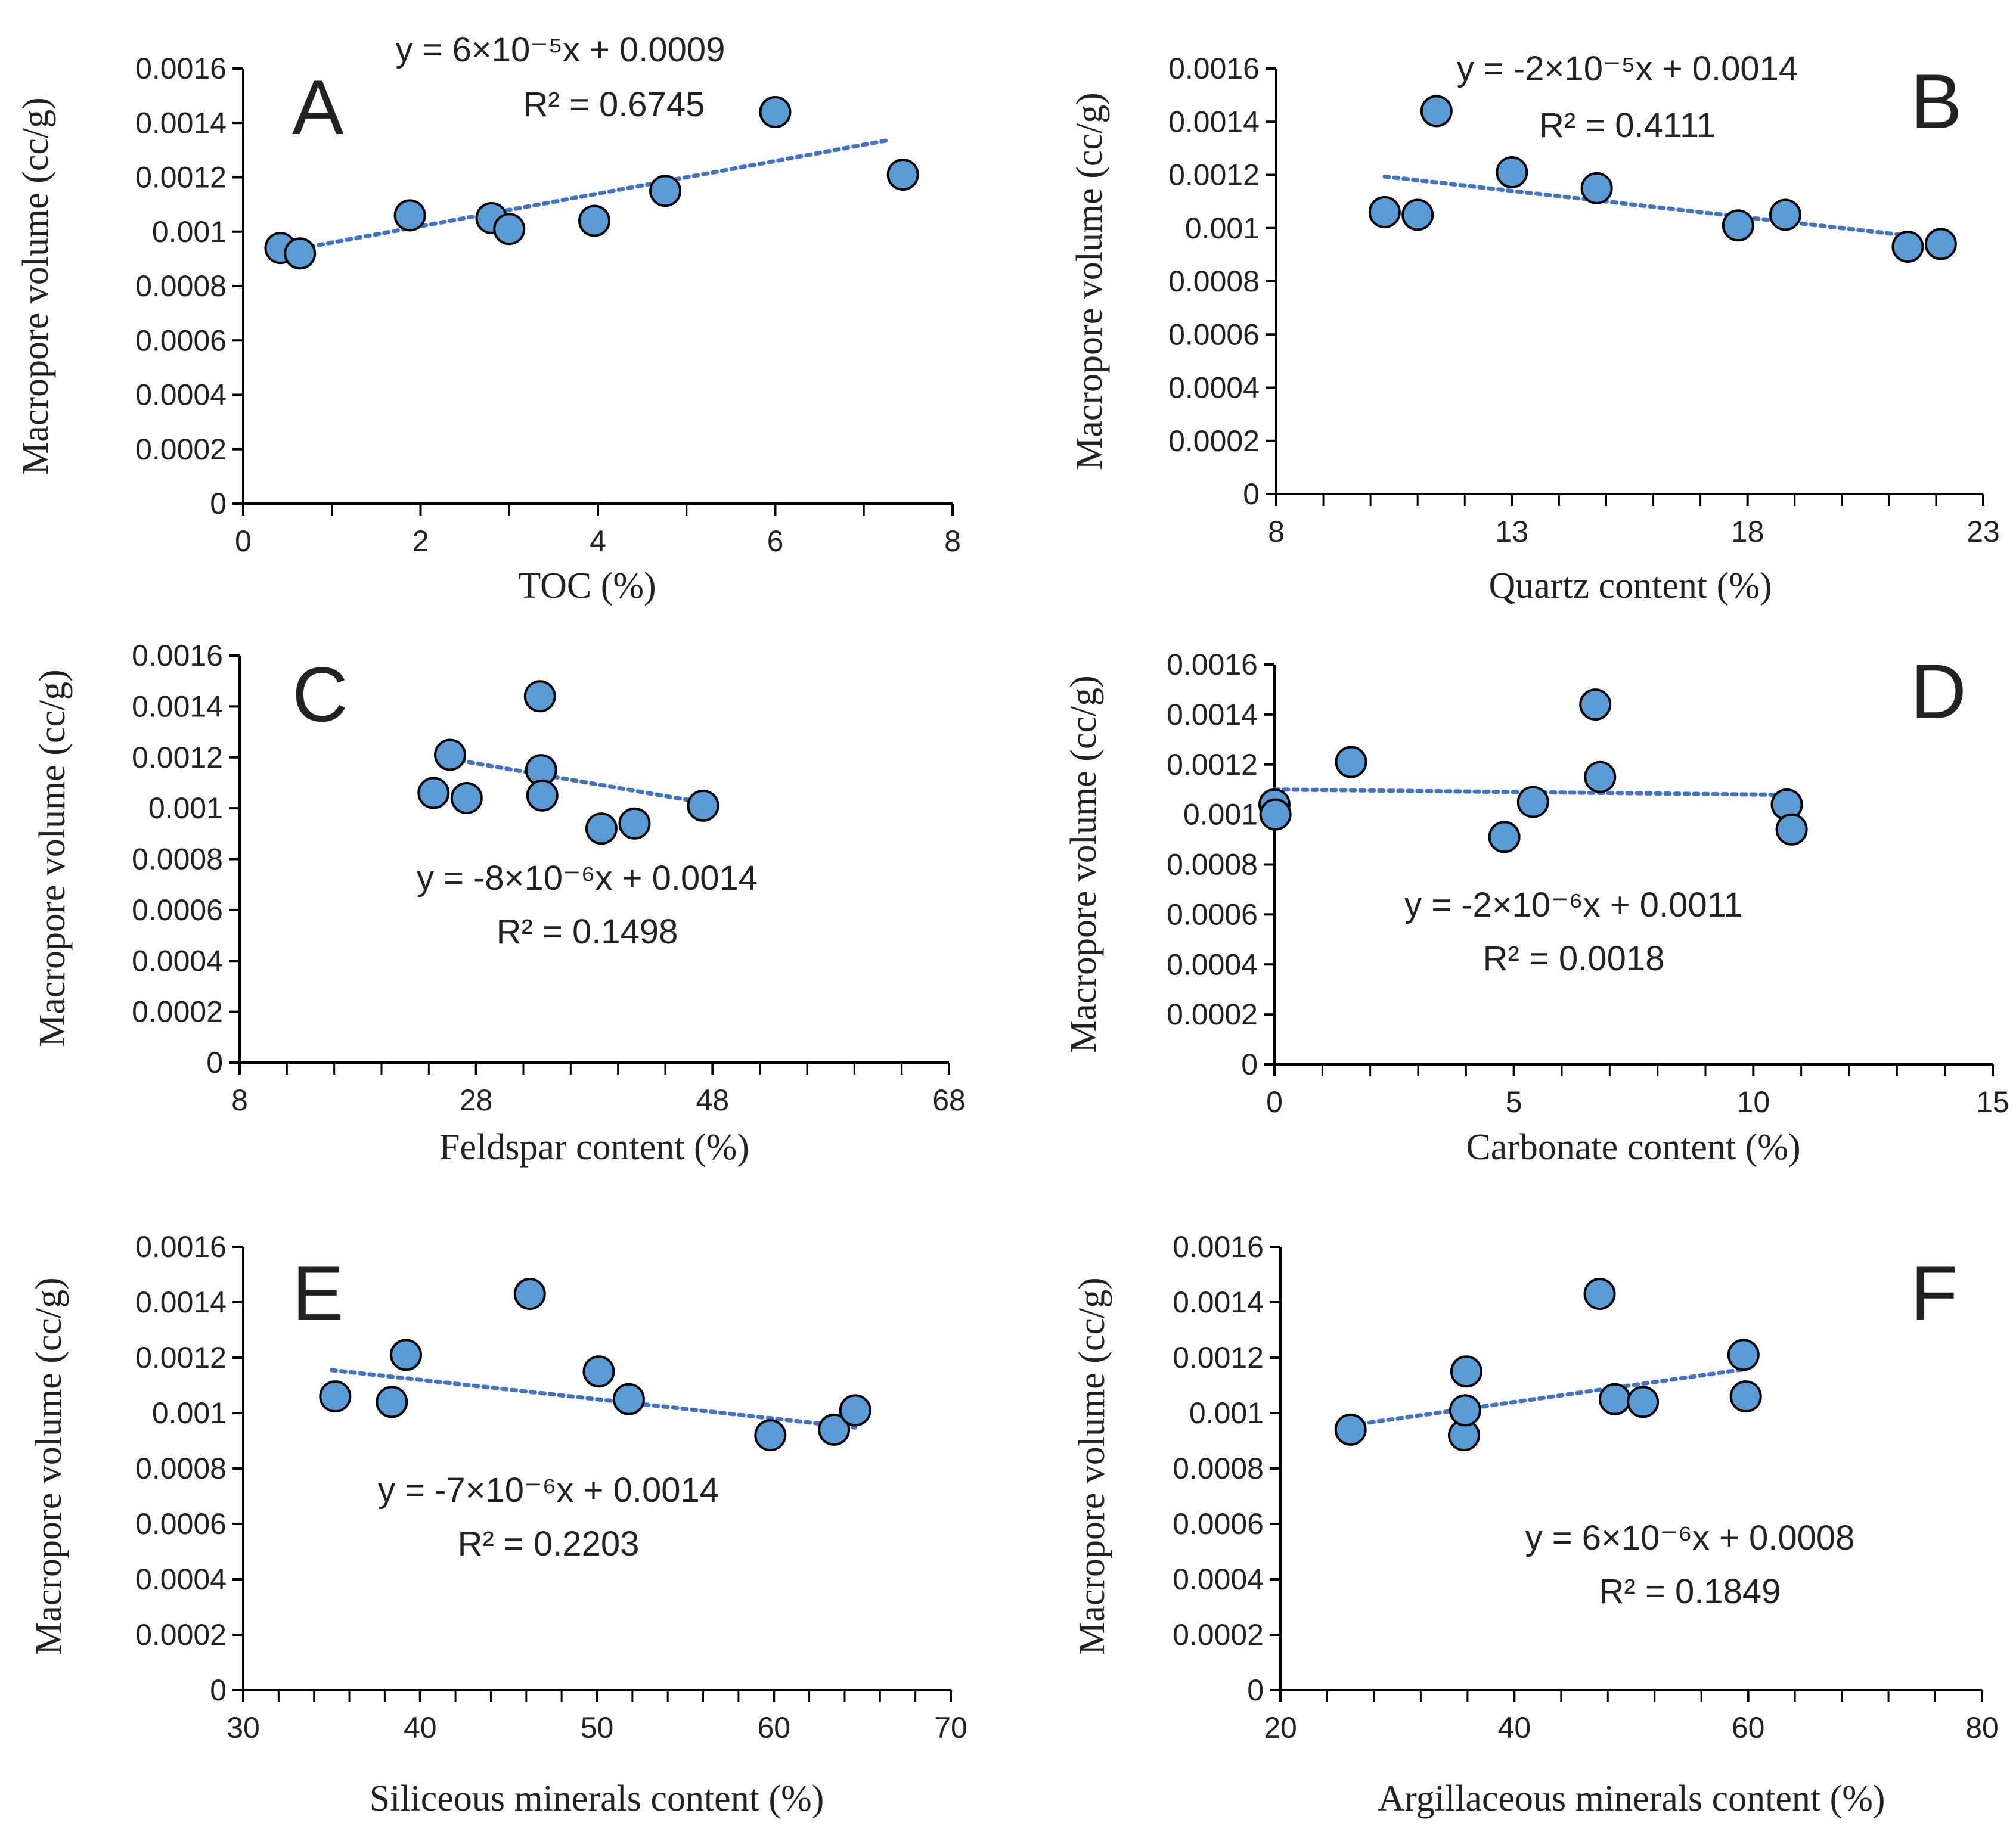 The width and height of the screenshot is (2016, 1838). I want to click on panel-letter: A, so click(318, 108).